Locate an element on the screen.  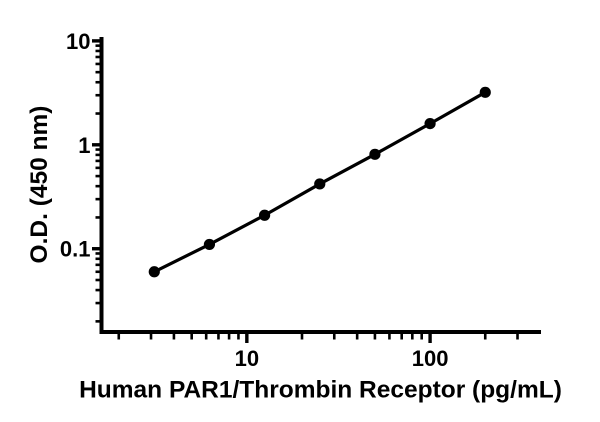
x-tick-label: 10 is located at coordinates (247, 358).